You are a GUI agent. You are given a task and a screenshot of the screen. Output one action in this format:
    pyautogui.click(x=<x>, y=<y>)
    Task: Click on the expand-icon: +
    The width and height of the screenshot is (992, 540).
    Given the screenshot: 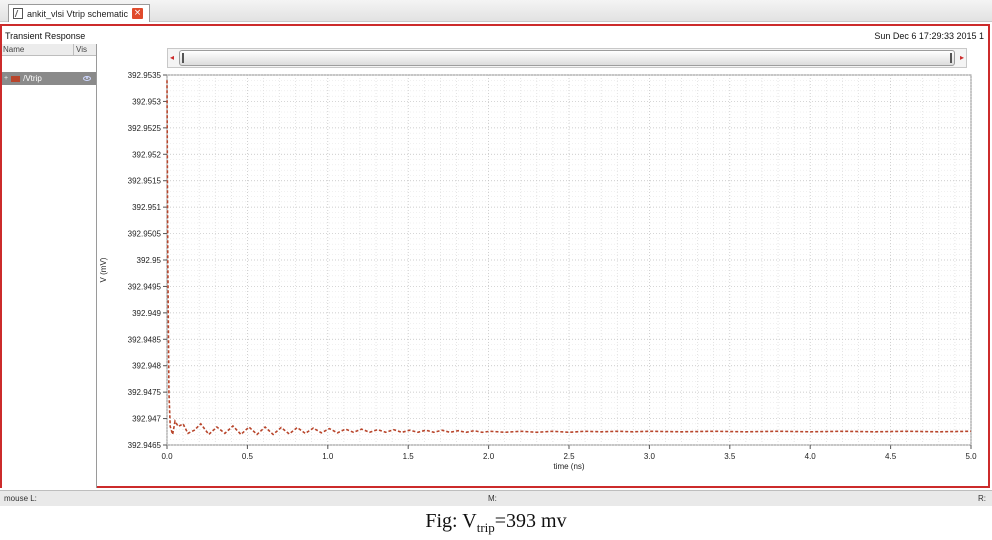 What is the action you would take?
    pyautogui.click(x=6, y=78)
    